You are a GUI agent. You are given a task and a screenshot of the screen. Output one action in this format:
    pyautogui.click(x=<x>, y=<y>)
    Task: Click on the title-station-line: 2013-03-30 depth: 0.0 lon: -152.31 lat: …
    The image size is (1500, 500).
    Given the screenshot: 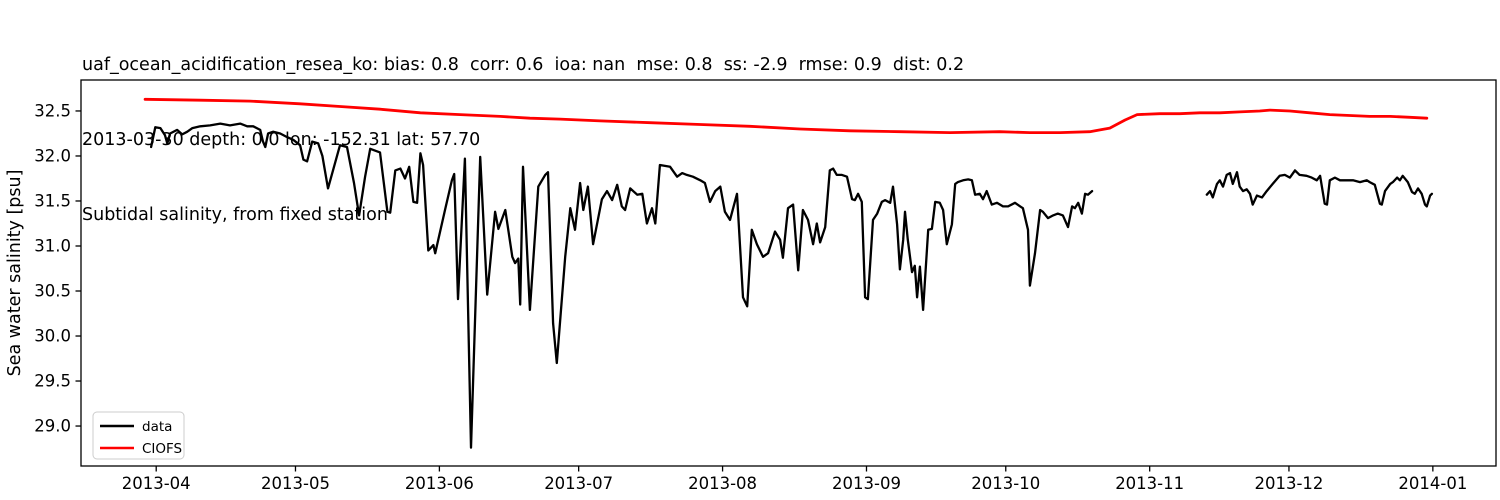 What is the action you would take?
    pyautogui.click(x=281, y=140)
    